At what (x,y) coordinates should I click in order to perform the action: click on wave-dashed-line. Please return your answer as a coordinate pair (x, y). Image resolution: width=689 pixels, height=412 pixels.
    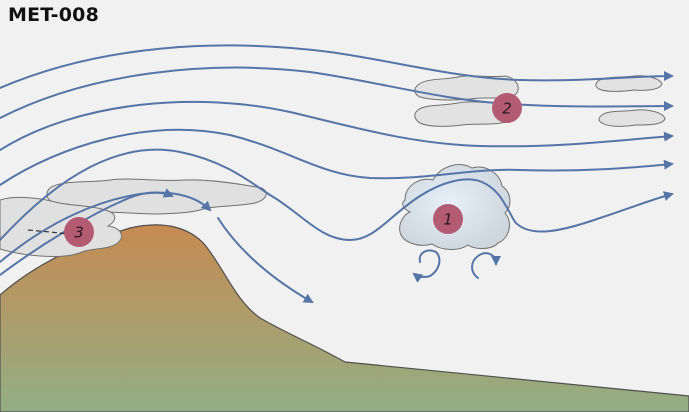
    Looking at the image, I should click on (48, 232).